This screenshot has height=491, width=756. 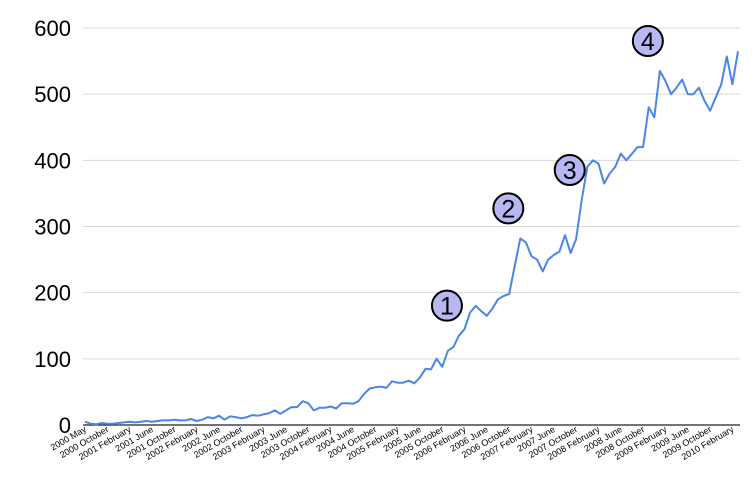 I want to click on y-tick-label: 300, so click(x=52, y=227).